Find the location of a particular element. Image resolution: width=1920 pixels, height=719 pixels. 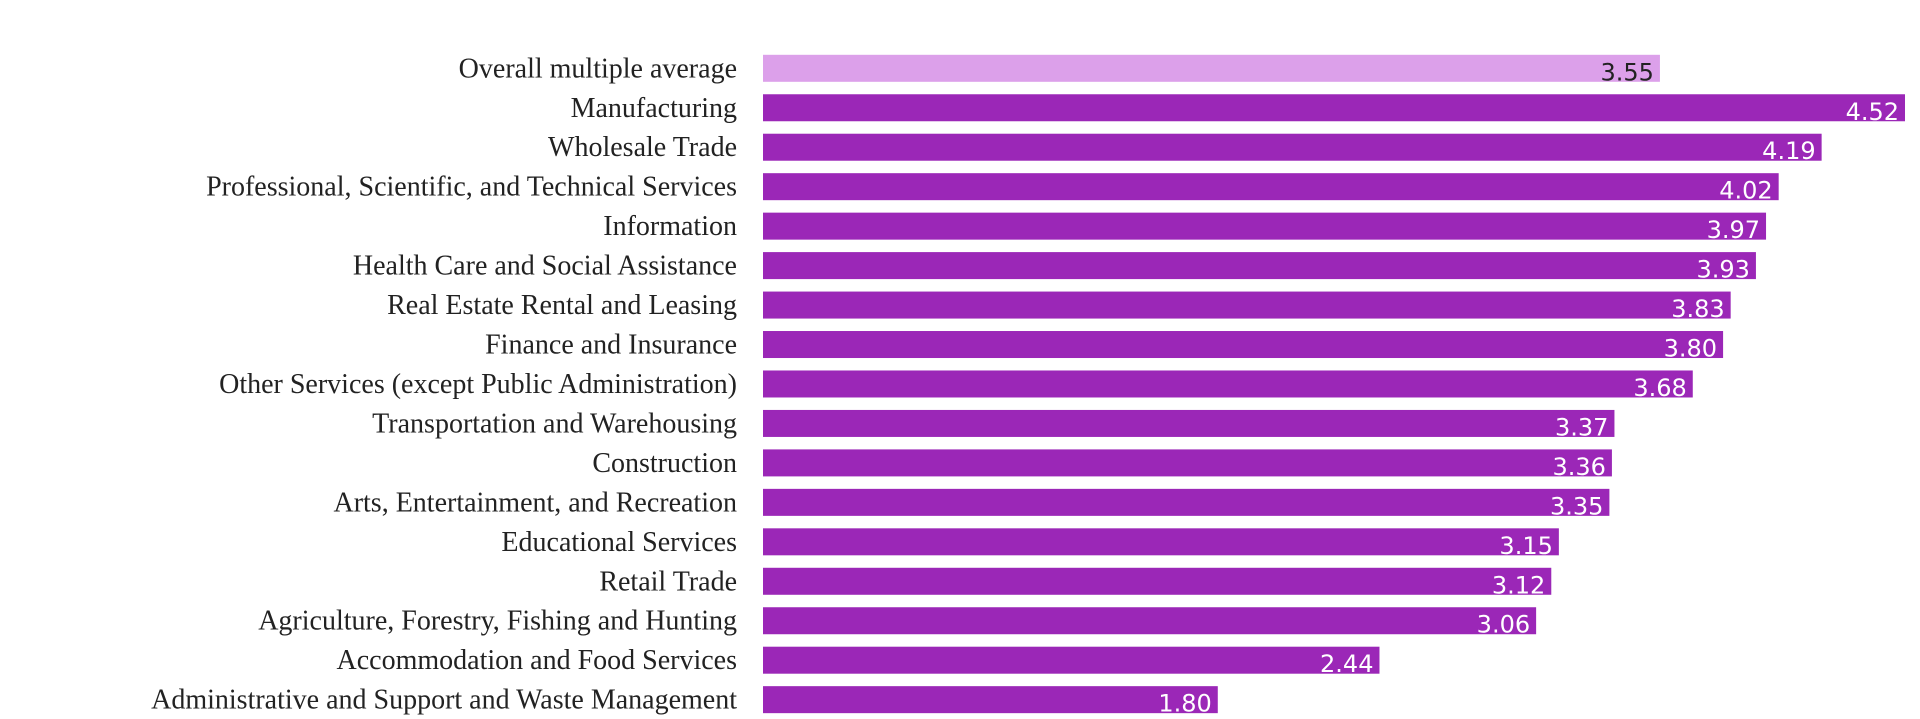

category-label: Real Estate Rental and Leasing is located at coordinates (562, 305).